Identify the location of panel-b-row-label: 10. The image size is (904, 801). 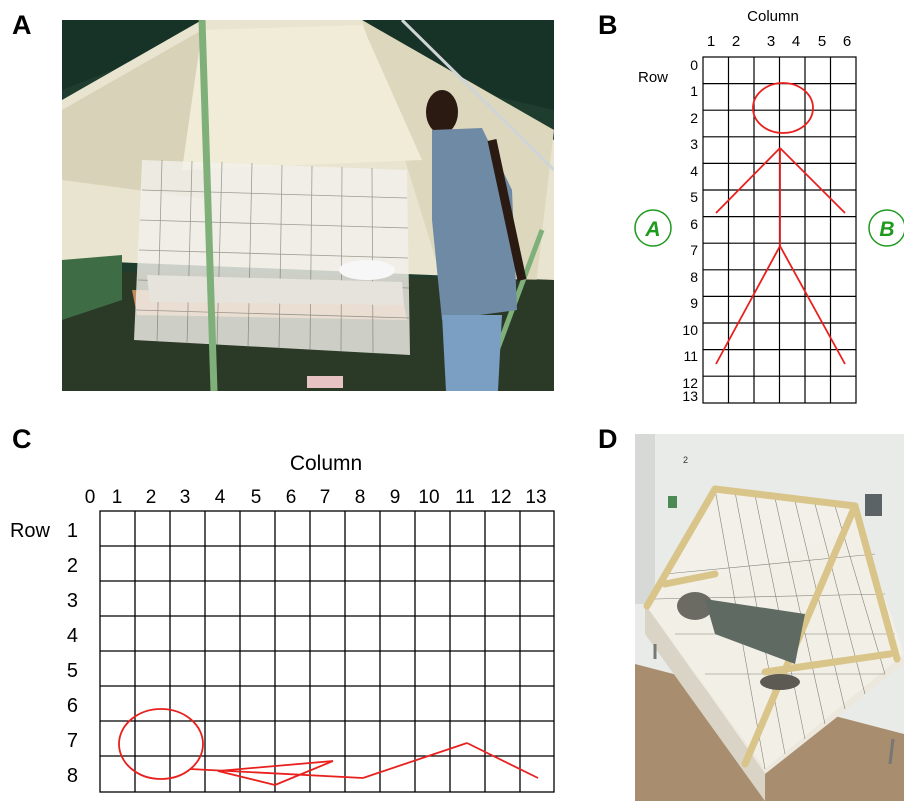
(690, 330).